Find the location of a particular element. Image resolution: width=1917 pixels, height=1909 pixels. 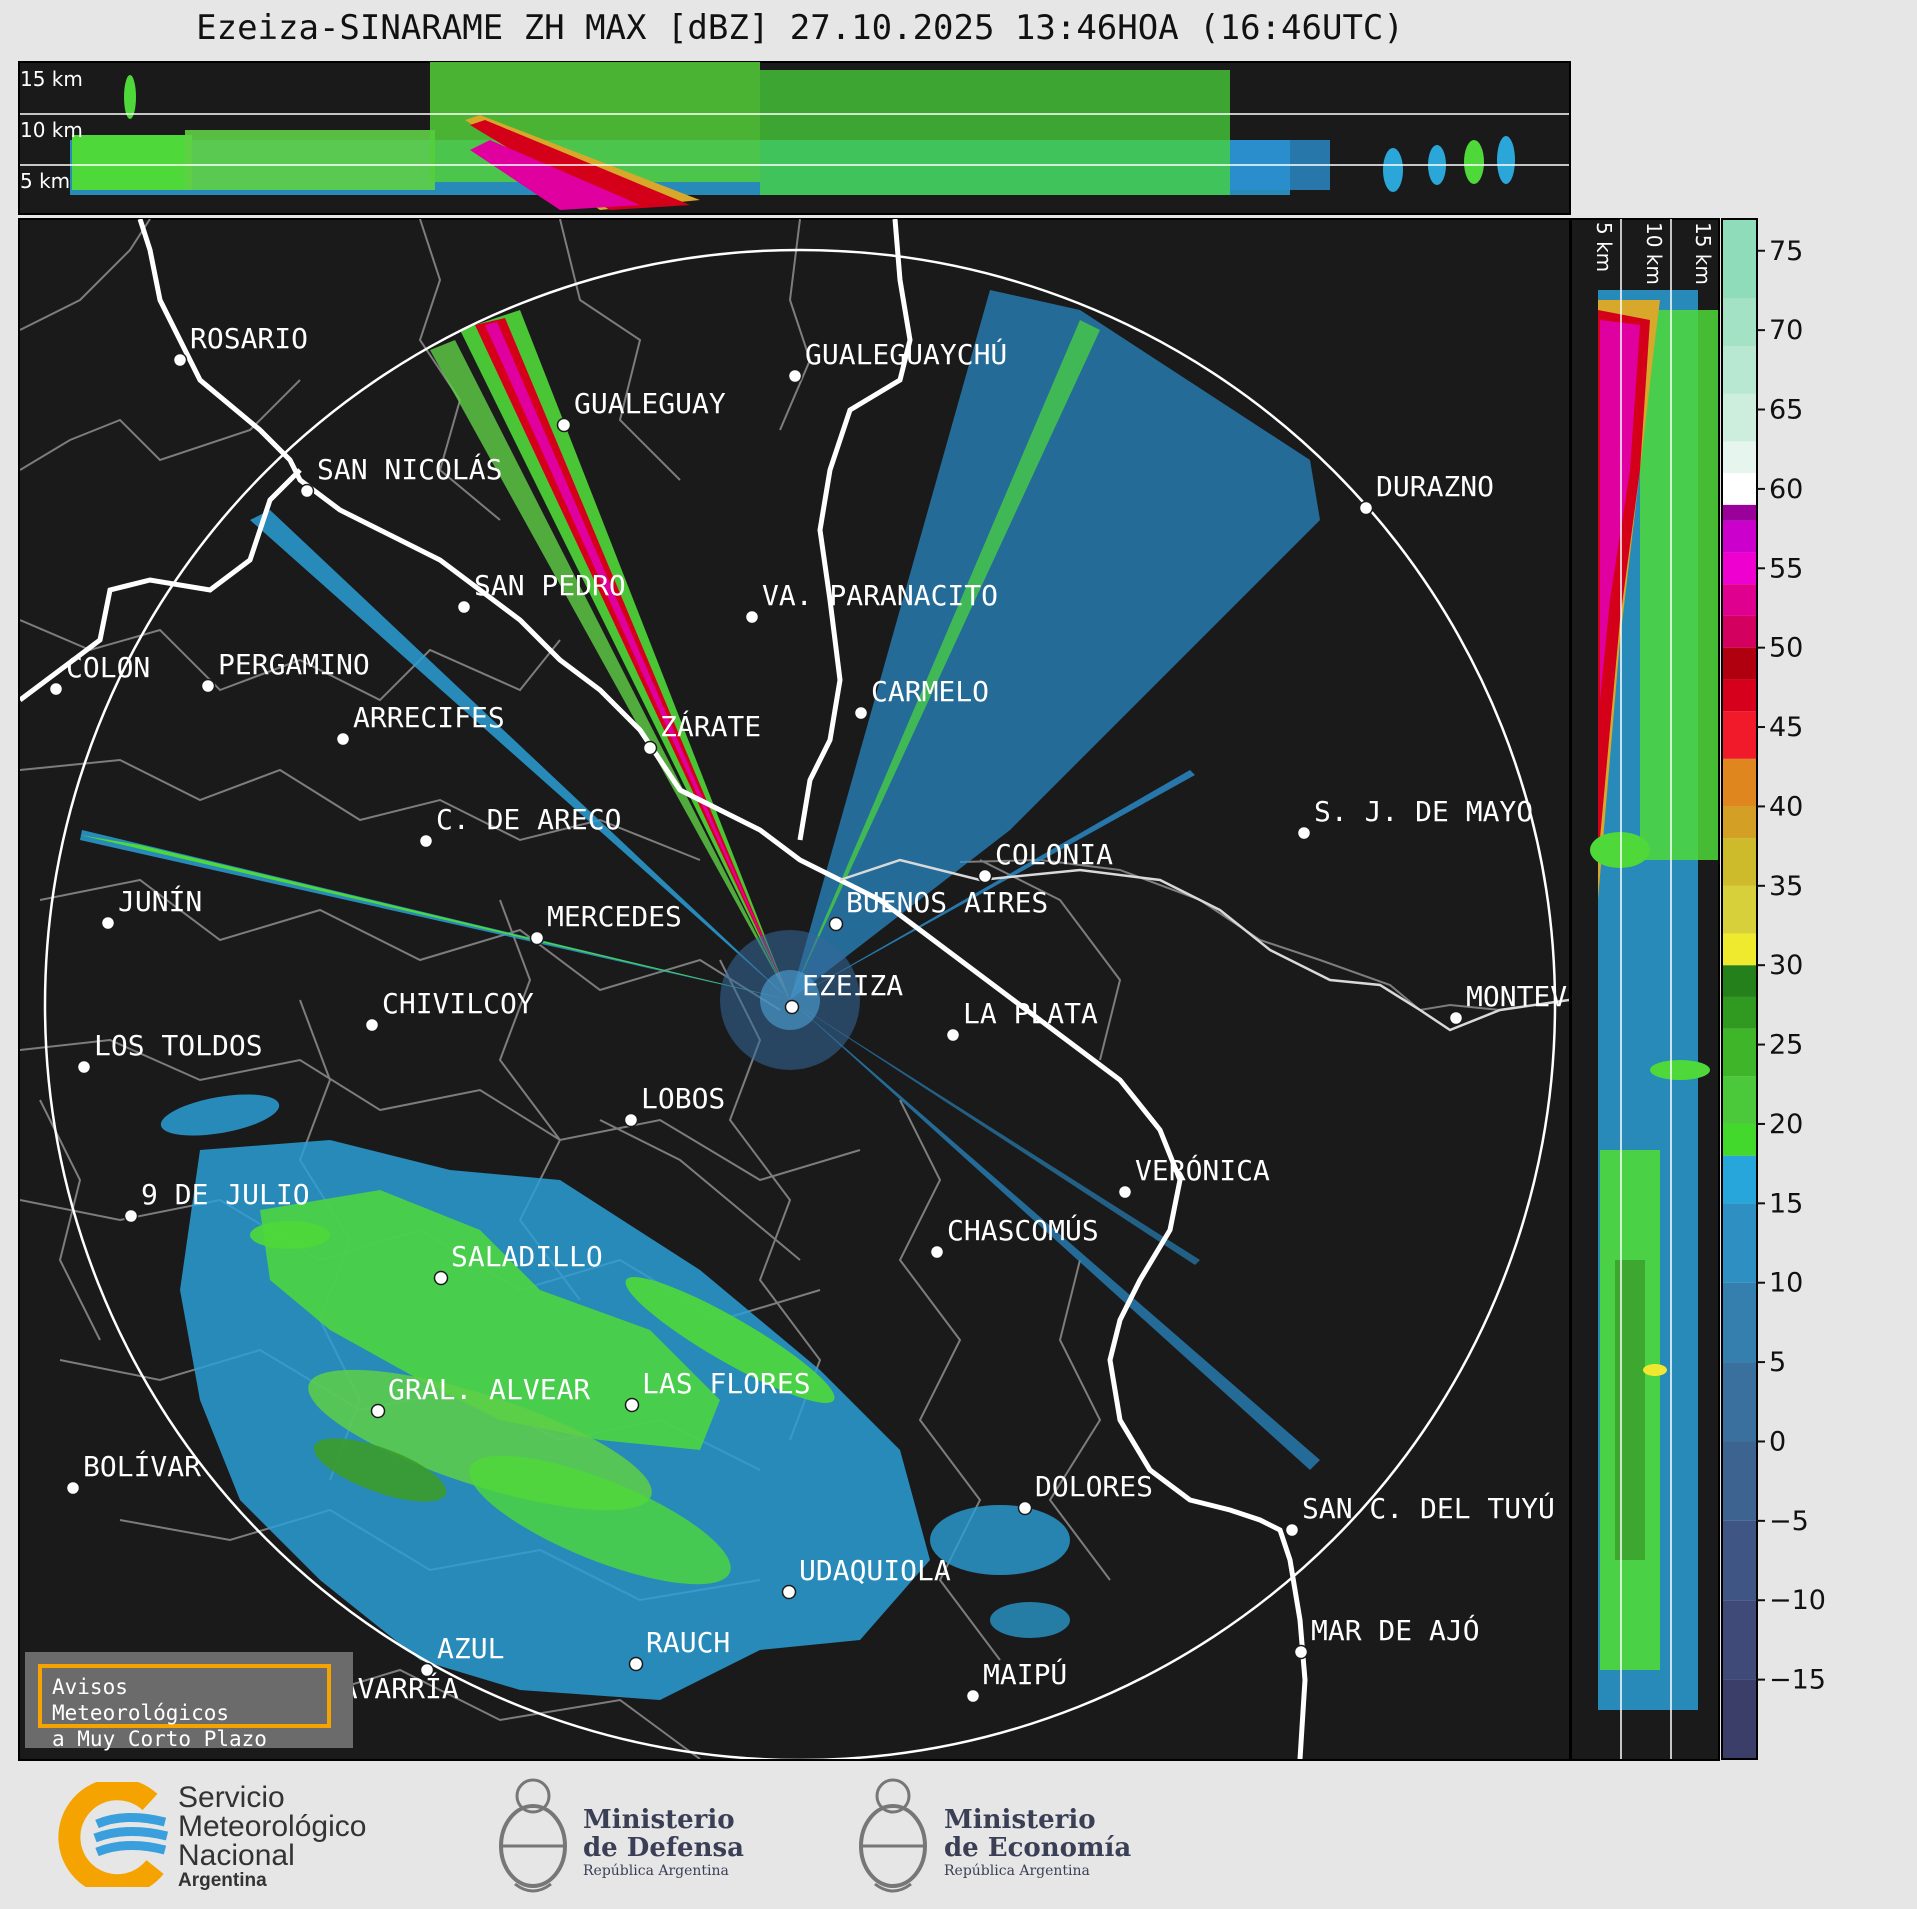

city-label: MERCEDES is located at coordinates (614, 916).